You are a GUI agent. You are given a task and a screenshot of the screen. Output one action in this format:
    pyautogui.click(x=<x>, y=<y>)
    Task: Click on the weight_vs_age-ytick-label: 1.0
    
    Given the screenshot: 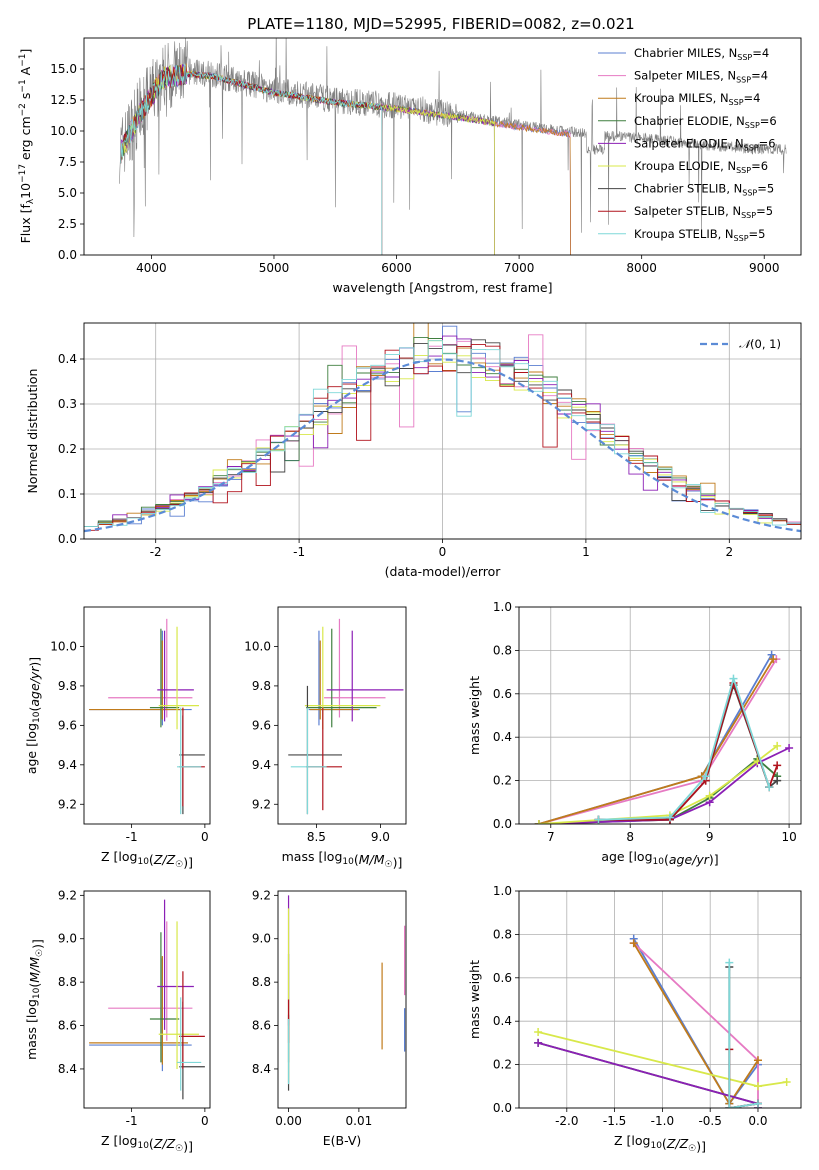 What is the action you would take?
    pyautogui.click(x=502, y=607)
    